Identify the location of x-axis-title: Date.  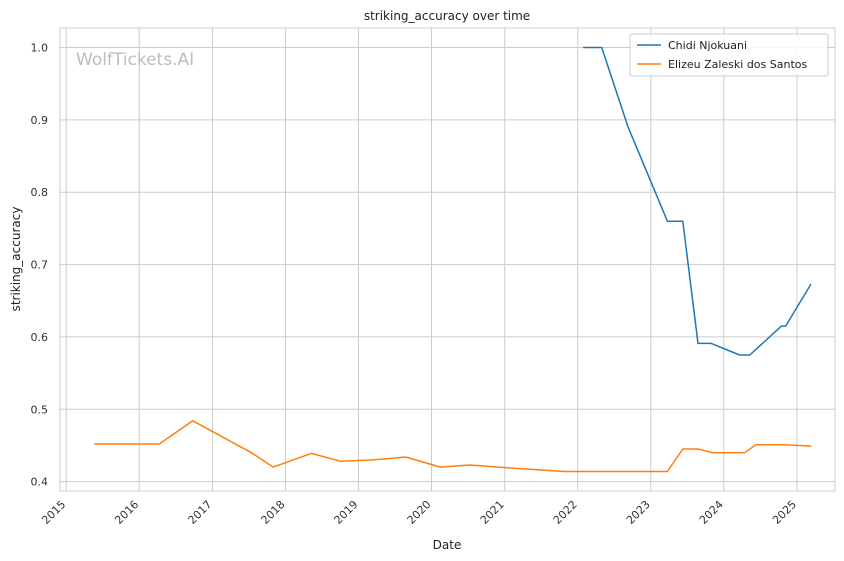
(447, 545).